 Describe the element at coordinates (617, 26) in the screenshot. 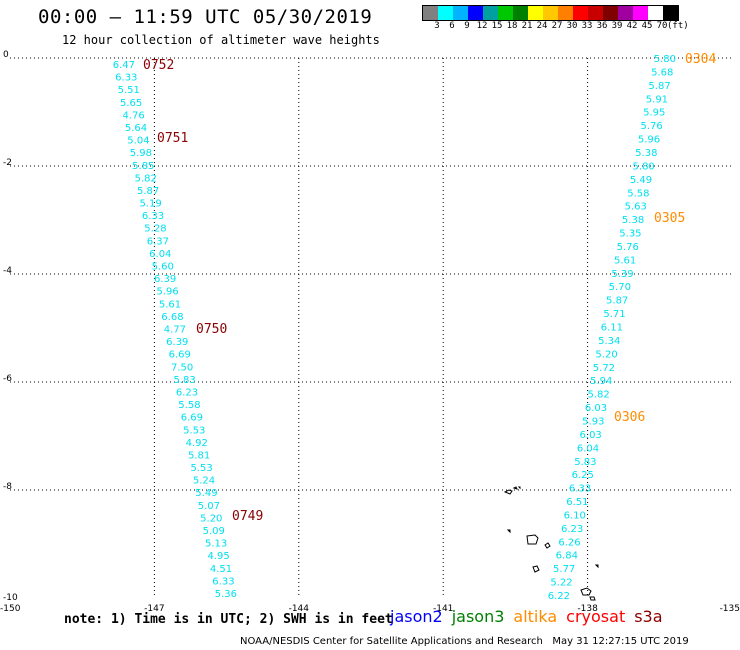

I see `legend-label: 39` at that location.